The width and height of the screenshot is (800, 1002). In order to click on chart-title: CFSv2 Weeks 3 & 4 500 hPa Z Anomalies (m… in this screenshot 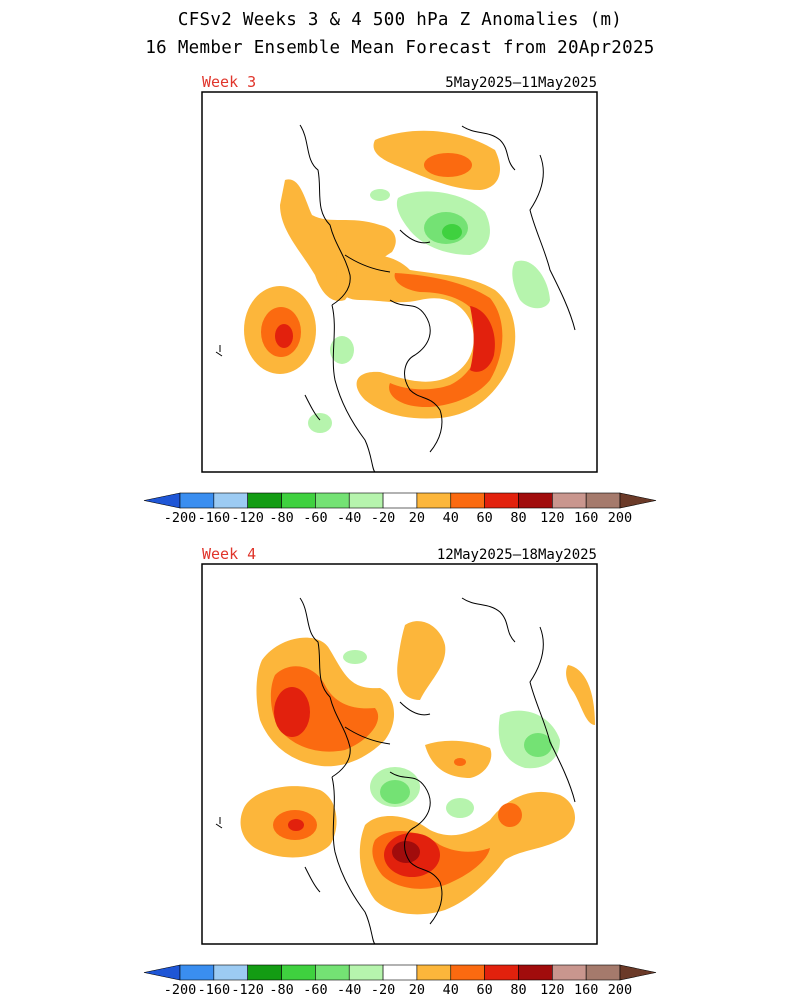, I will do `click(400, 20)`.